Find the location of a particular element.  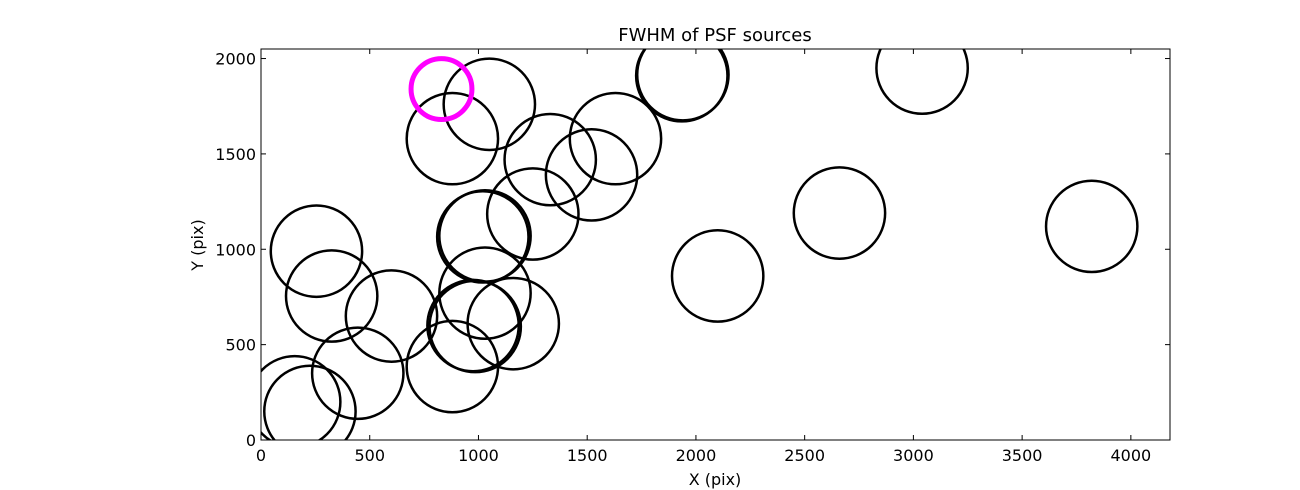

x-tick-label: 4000 is located at coordinates (1130, 455).